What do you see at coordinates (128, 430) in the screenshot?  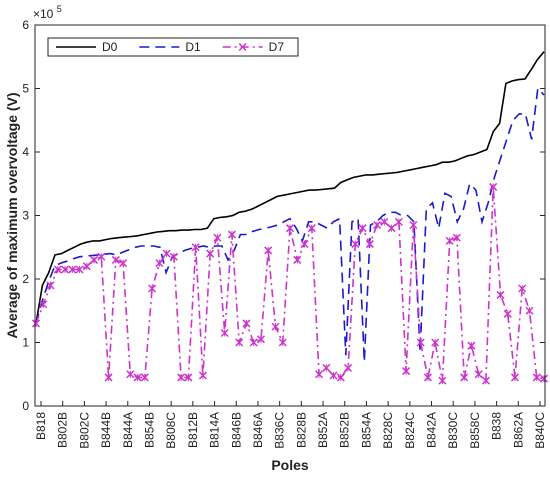 I see `x-tick-label: B844A` at bounding box center [128, 430].